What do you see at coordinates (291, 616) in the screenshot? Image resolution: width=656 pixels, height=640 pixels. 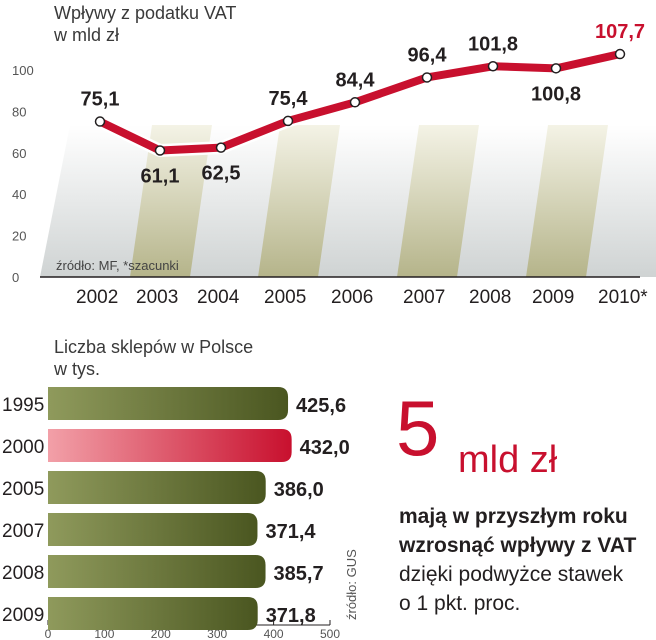 I see `value-label: 371,8` at bounding box center [291, 616].